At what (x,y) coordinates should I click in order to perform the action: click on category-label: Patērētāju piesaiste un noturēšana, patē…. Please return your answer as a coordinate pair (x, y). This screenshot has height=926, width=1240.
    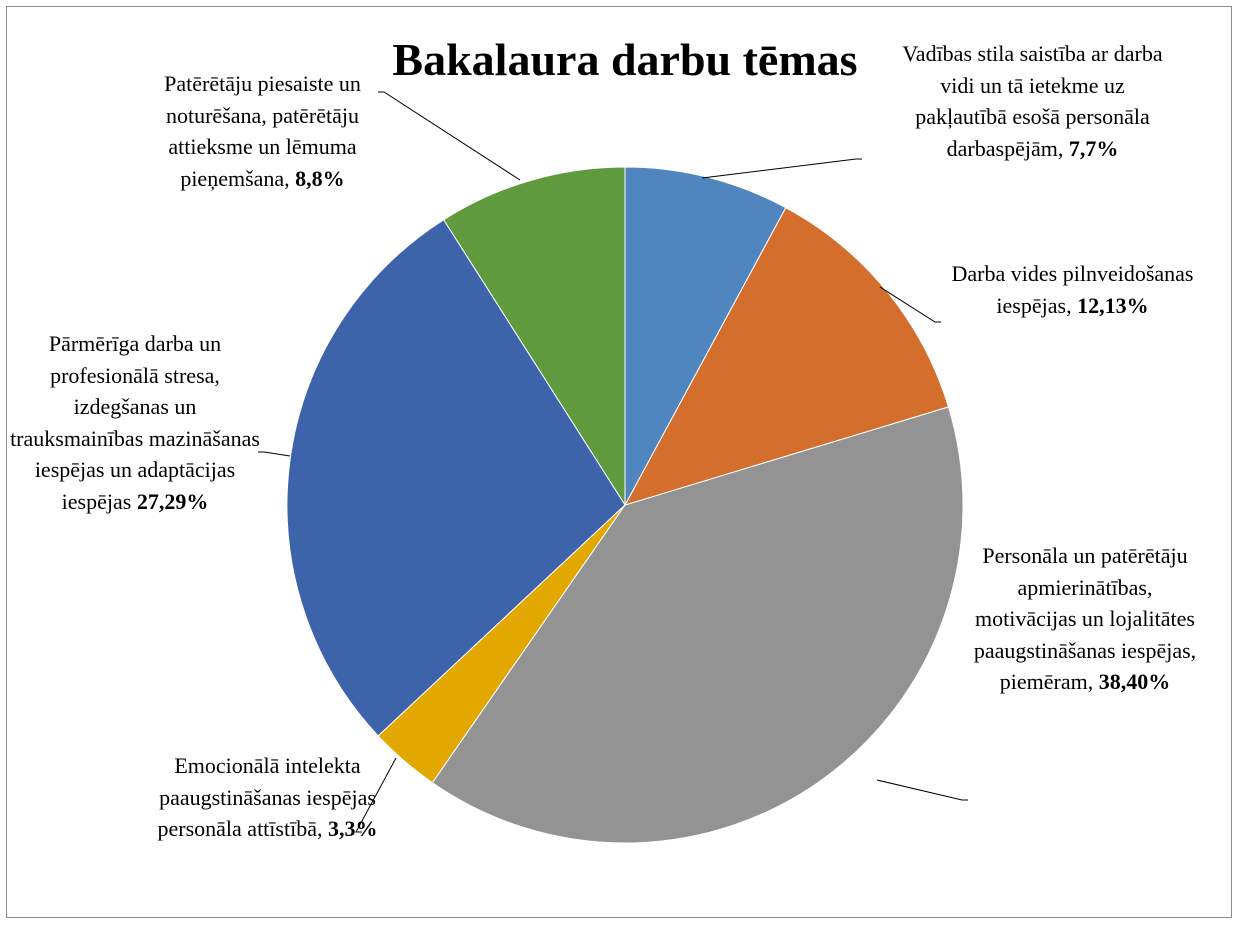
    Looking at the image, I should click on (262, 131).